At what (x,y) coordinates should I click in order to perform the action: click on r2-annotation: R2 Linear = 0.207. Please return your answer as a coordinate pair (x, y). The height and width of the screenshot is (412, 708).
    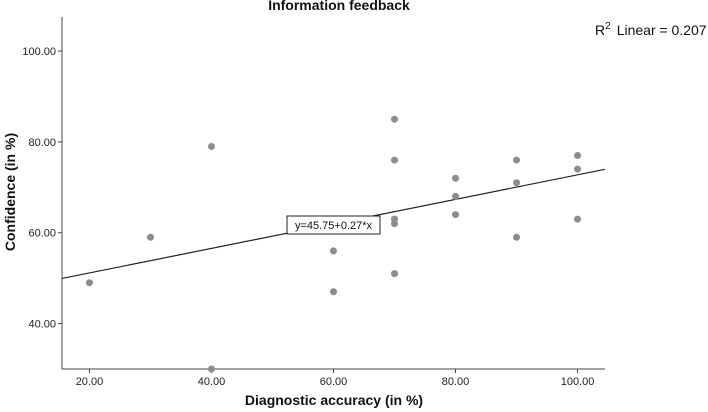
    Looking at the image, I should click on (651, 29).